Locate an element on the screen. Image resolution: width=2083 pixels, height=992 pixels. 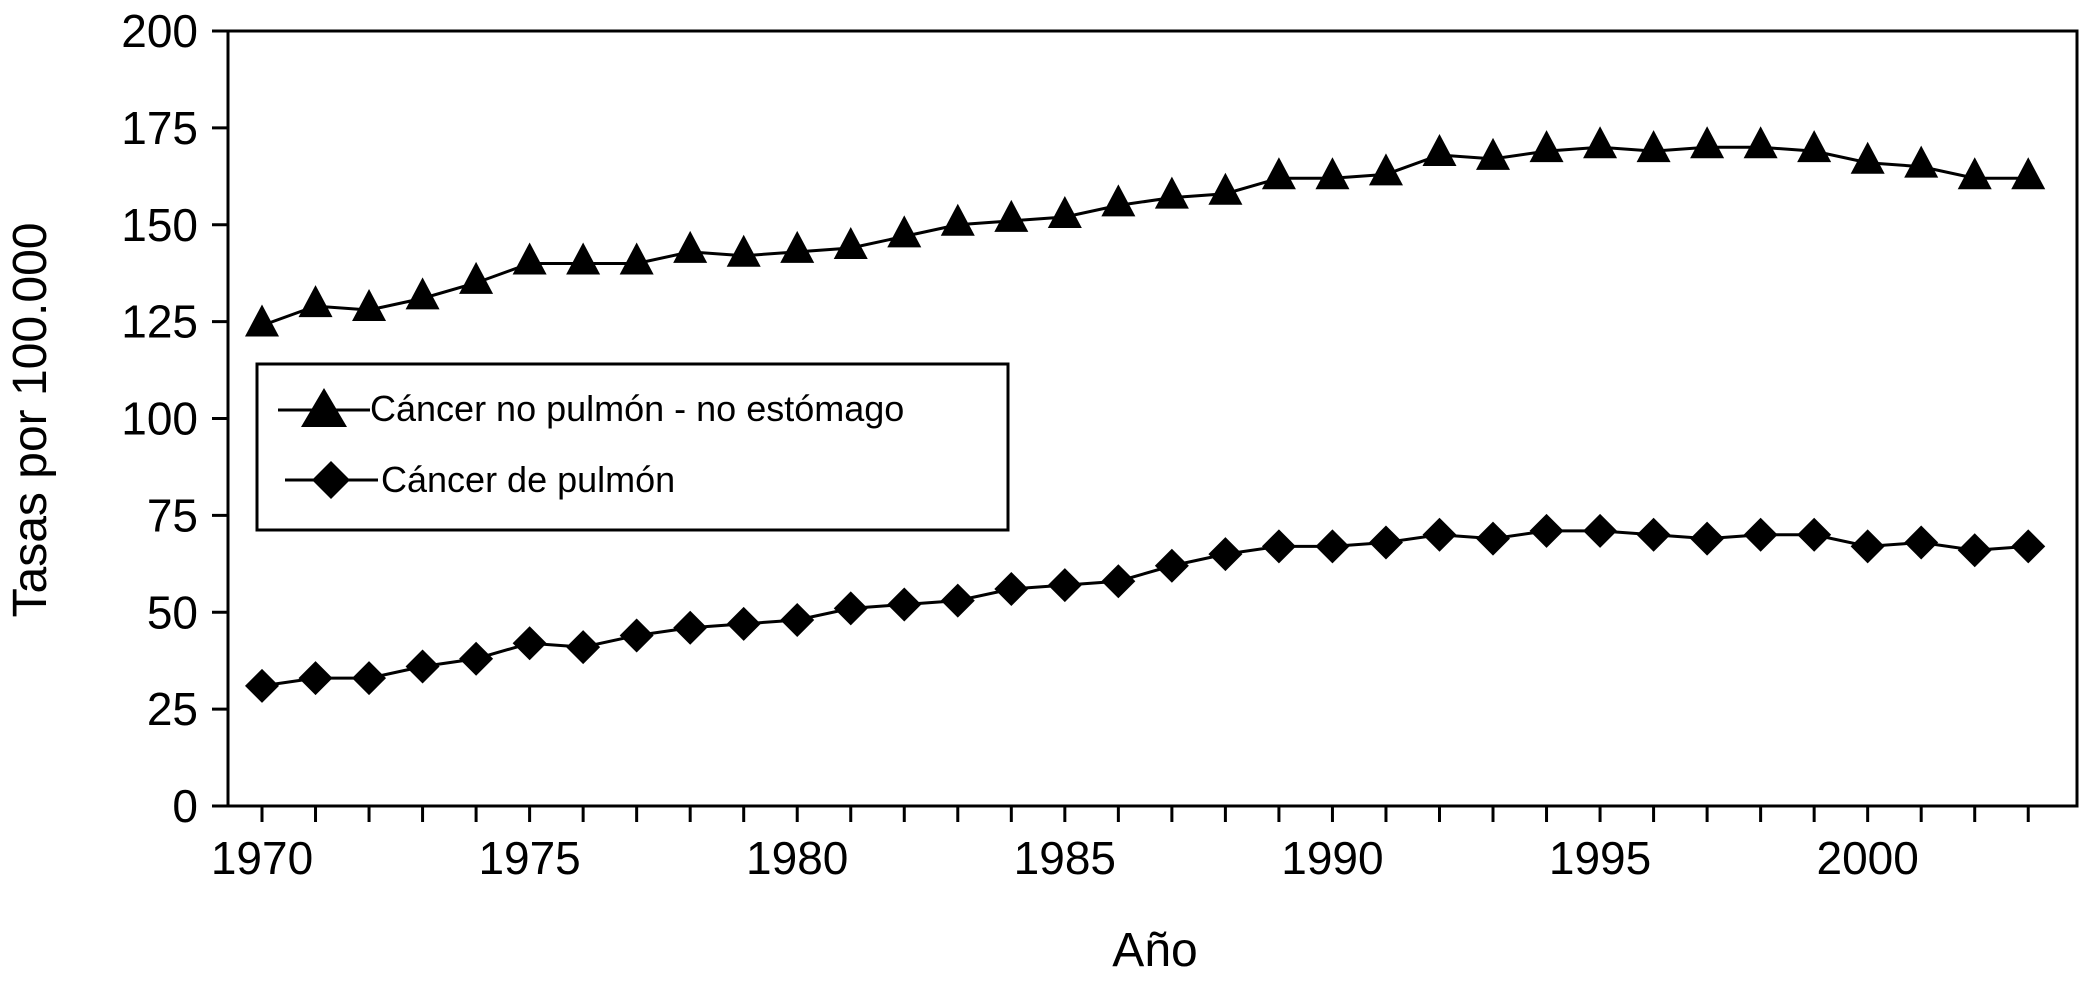
x-tick-label: 1980 is located at coordinates (797, 858).